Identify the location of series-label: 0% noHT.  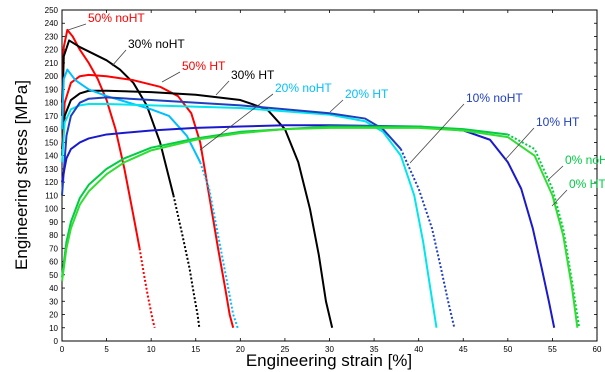
(585, 160).